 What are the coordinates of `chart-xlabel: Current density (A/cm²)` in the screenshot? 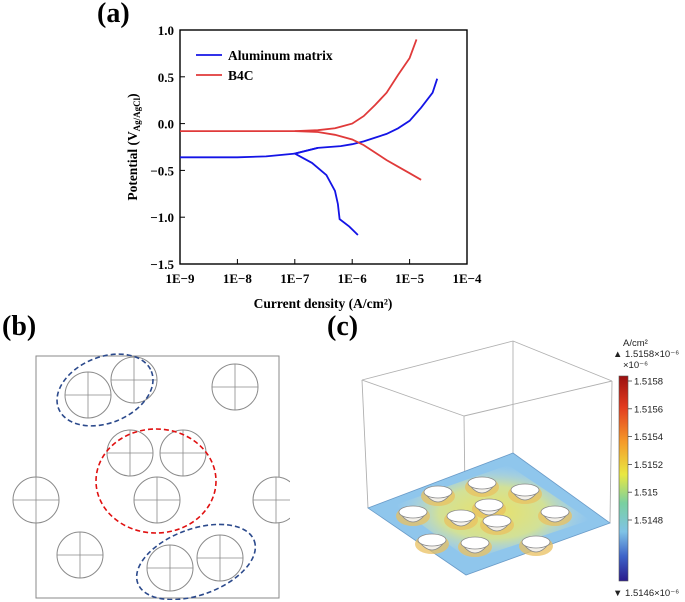 It's located at (323, 303).